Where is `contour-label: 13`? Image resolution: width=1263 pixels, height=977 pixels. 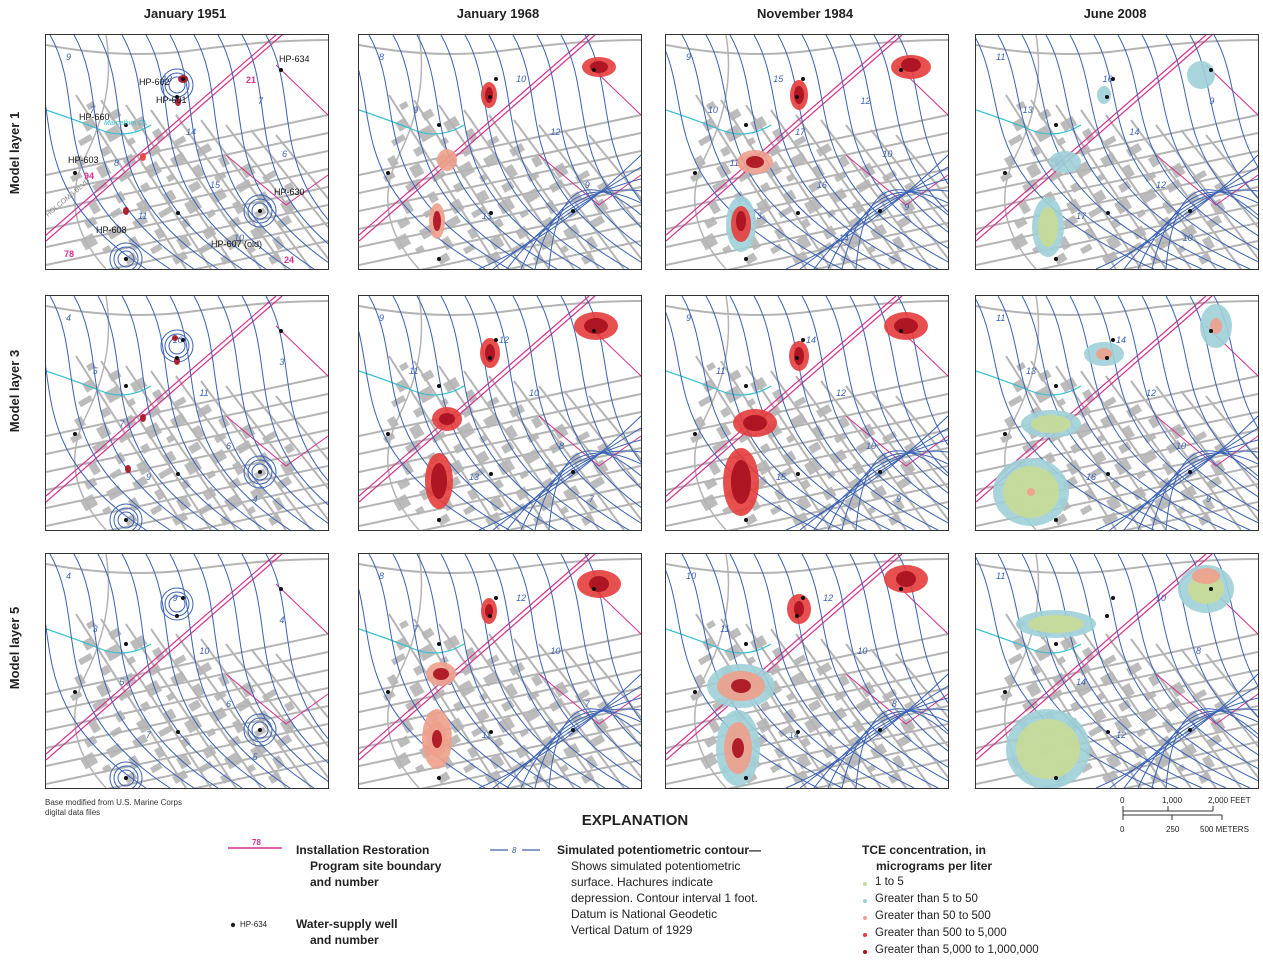 contour-label: 13 is located at coordinates (756, 216).